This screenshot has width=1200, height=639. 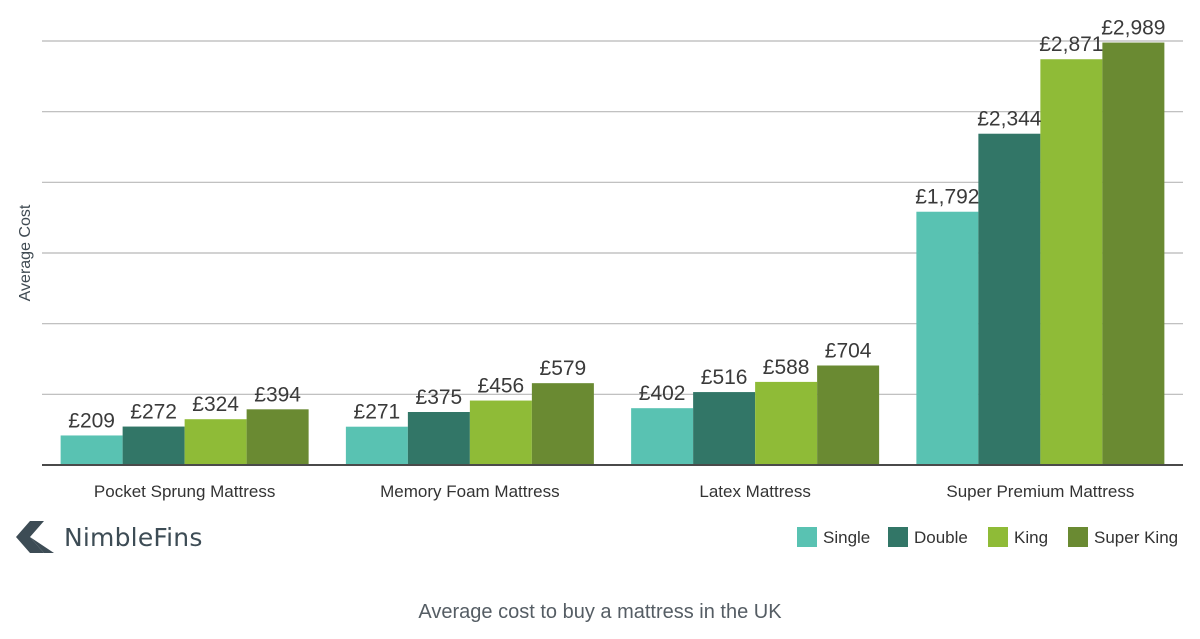 I want to click on category-label: Latex Mattress, so click(x=755, y=491).